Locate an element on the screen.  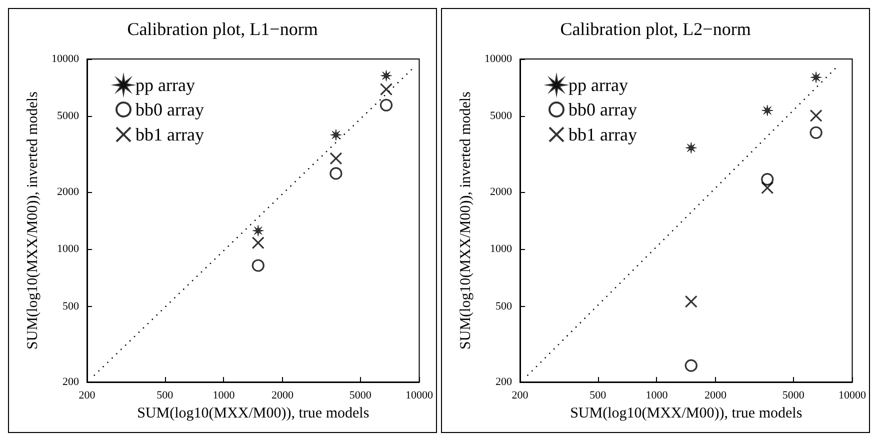
chart-title: Calibration plot, L2−norm is located at coordinates (655, 29).